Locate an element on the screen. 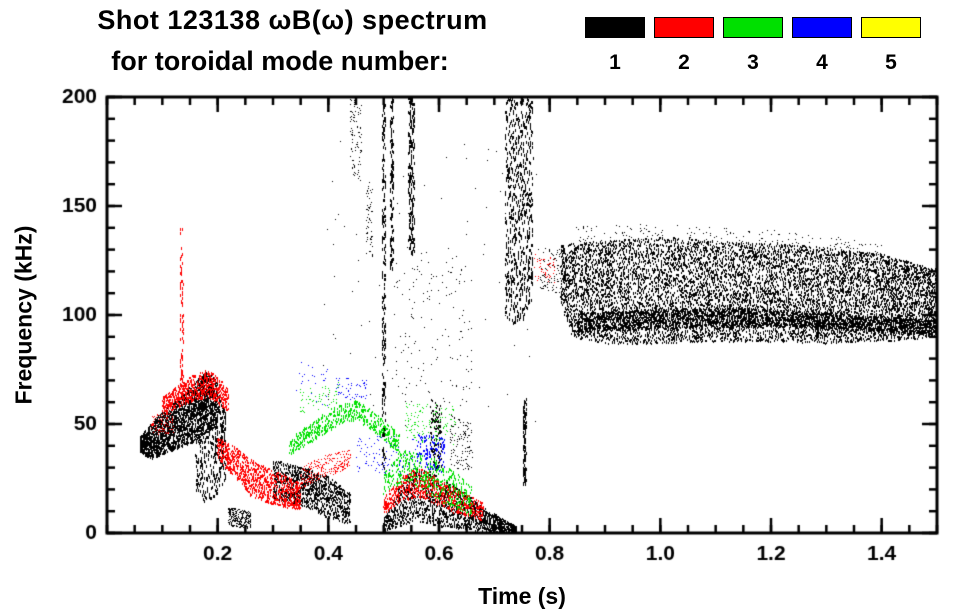 The image size is (963, 615). y-axis-label: Frequency (kHz) is located at coordinates (23, 315).